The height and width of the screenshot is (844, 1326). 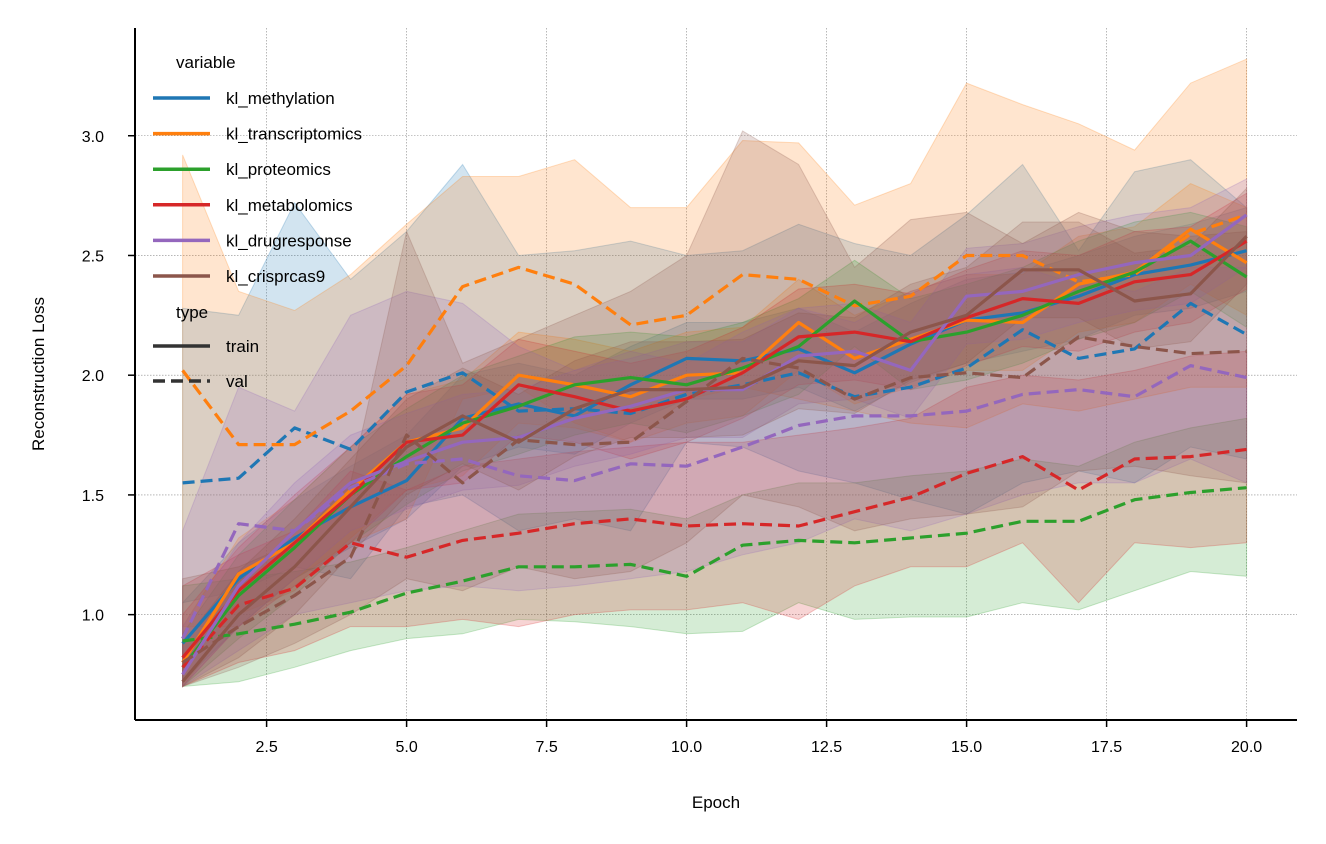 I want to click on legend-entry-kl_proteomics: kl_proteomics, so click(x=278, y=169).